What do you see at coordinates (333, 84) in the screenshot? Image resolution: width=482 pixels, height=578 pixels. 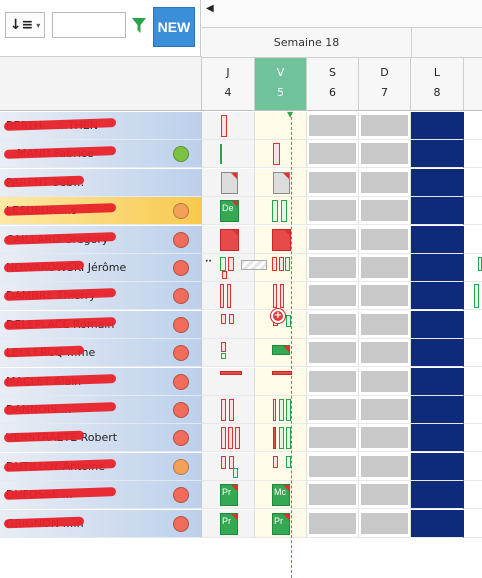 I see `day-header-s: S 6` at bounding box center [333, 84].